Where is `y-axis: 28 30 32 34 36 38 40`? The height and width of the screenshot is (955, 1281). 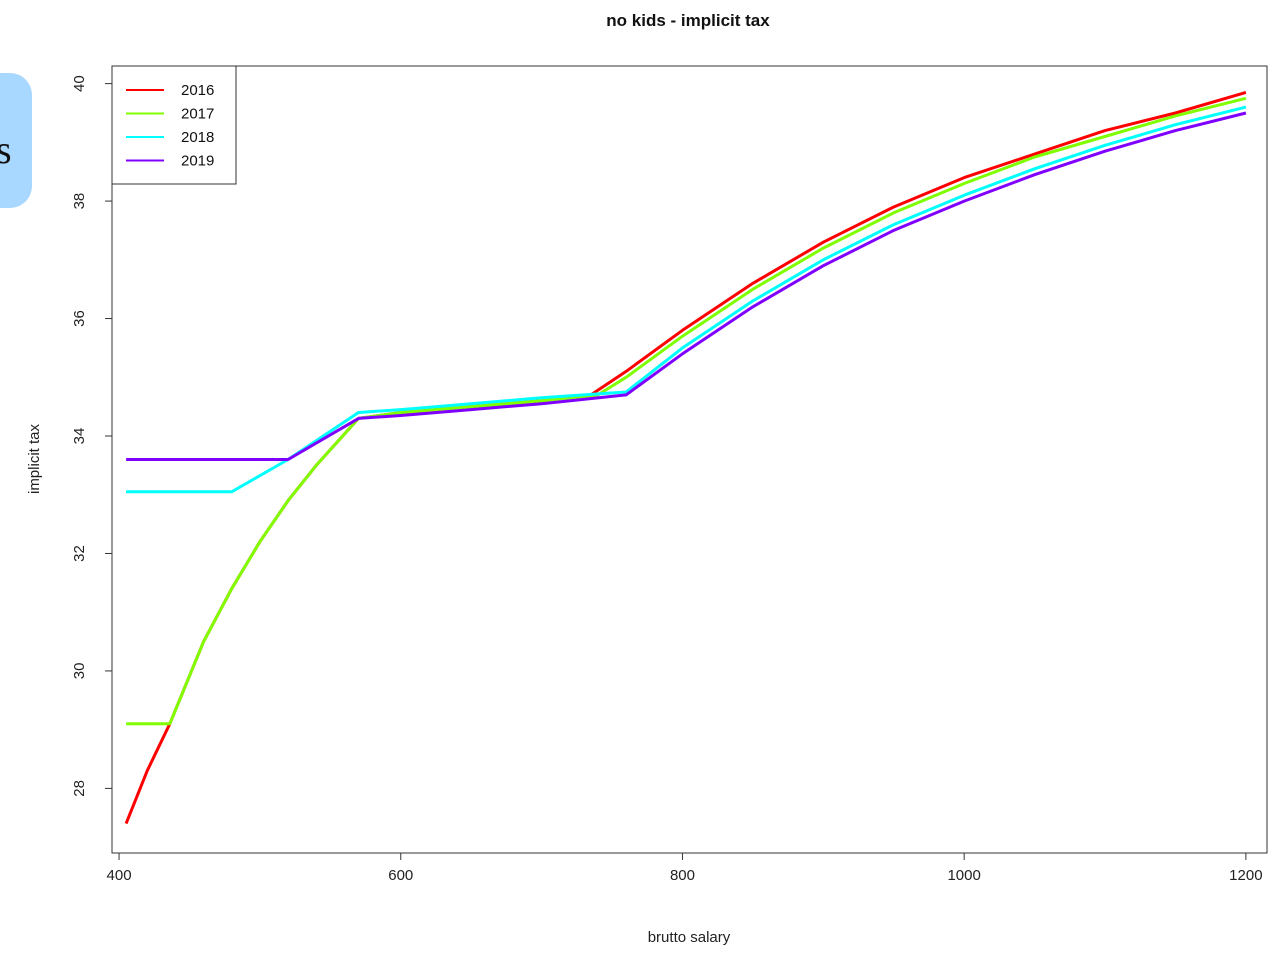
y-axis: 28 30 32 34 36 38 40 is located at coordinates (91, 436).